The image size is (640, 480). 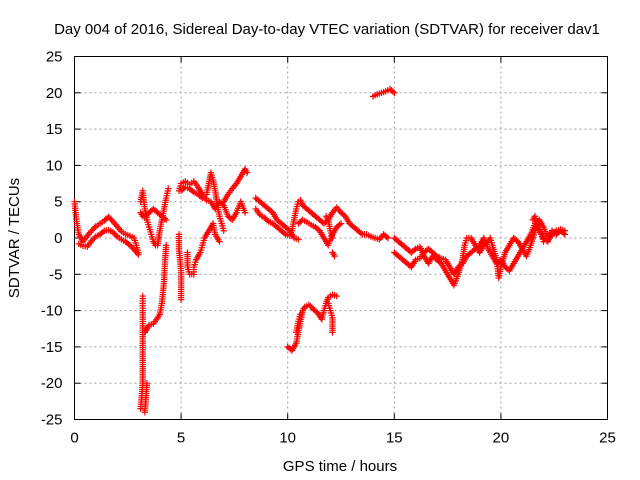 I want to click on x-tick-label: 15, so click(x=394, y=438).